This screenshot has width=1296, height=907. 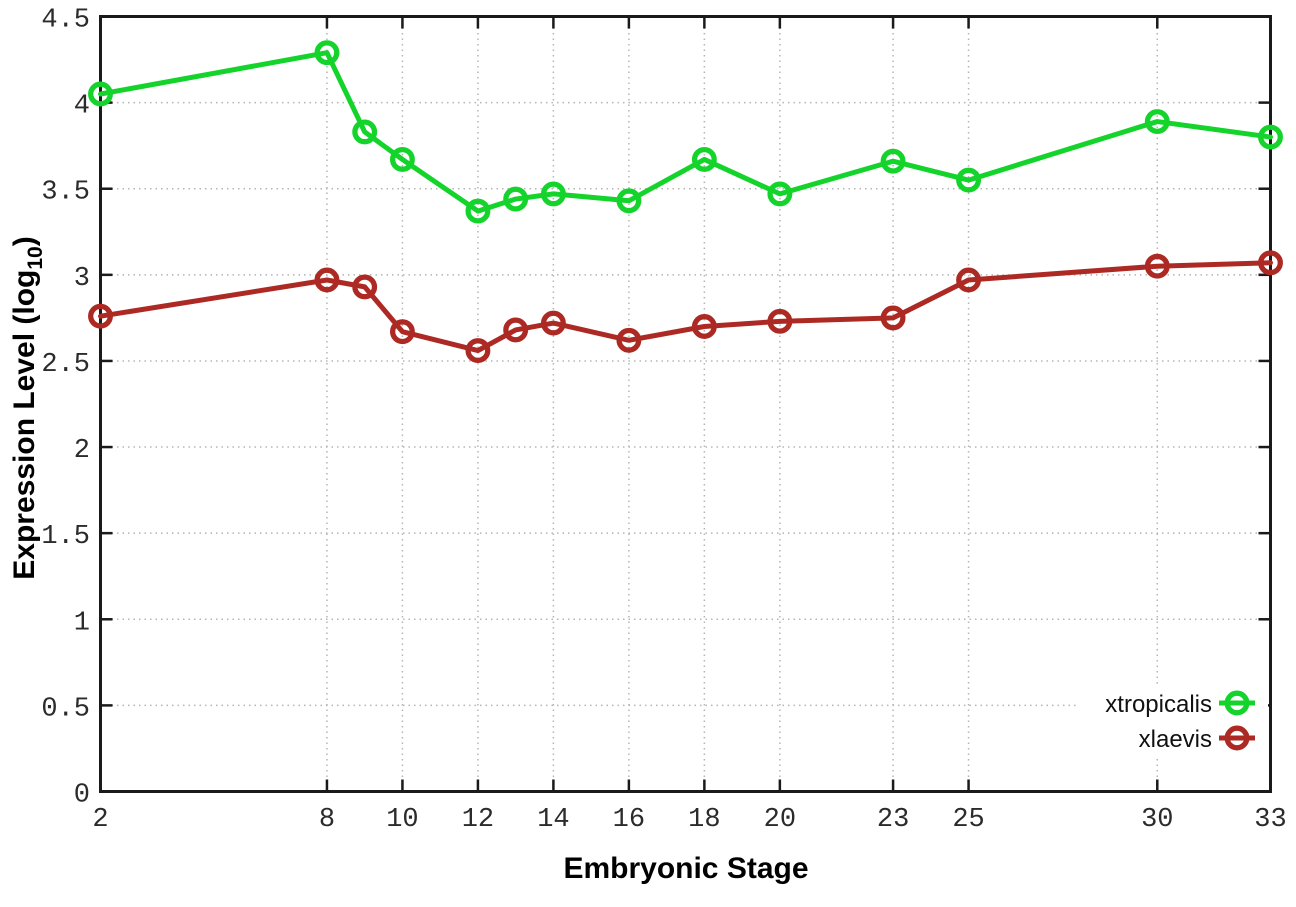 I want to click on legend: xtropicalis xlaevis, so click(x=1173, y=720).